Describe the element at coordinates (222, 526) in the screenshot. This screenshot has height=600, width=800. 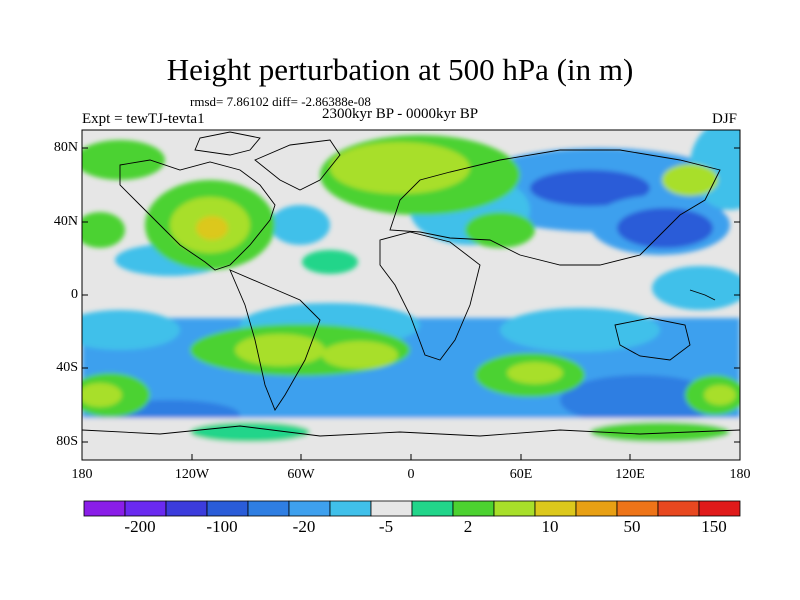
I see `colorbar-label: -100` at that location.